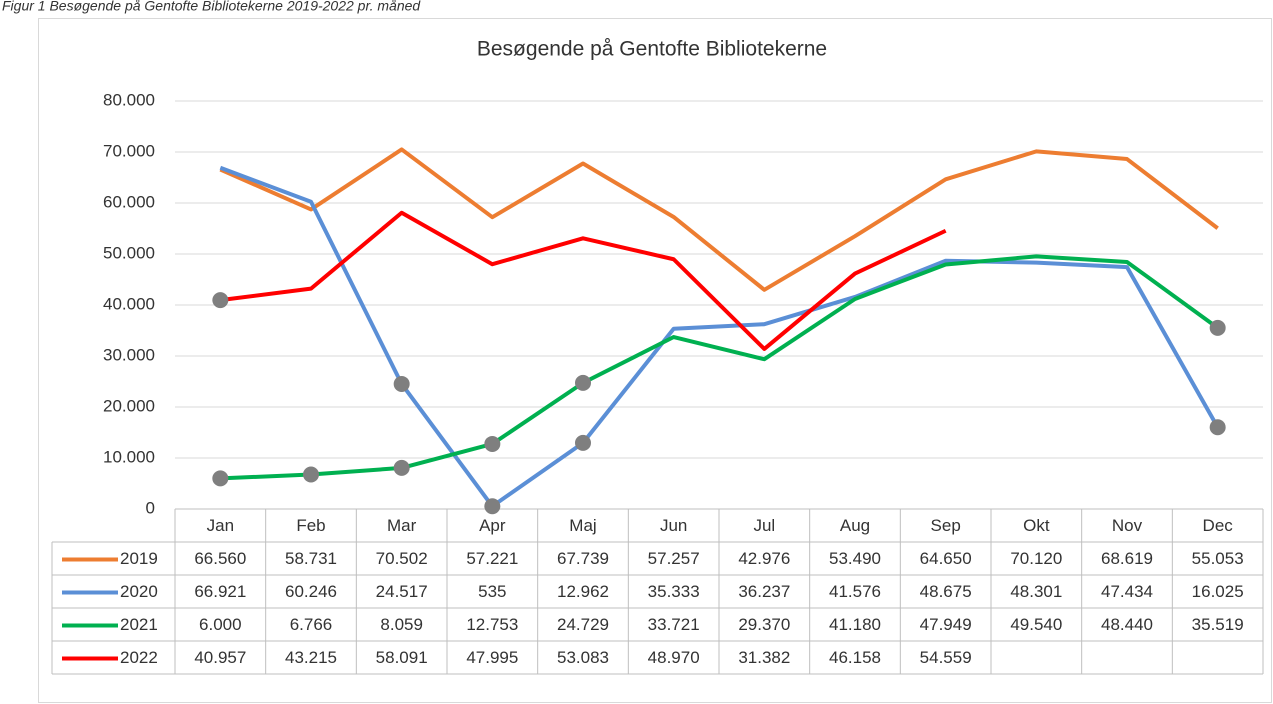 This screenshot has width=1273, height=704. I want to click on y-tick-label: 10.000, so click(129, 456).